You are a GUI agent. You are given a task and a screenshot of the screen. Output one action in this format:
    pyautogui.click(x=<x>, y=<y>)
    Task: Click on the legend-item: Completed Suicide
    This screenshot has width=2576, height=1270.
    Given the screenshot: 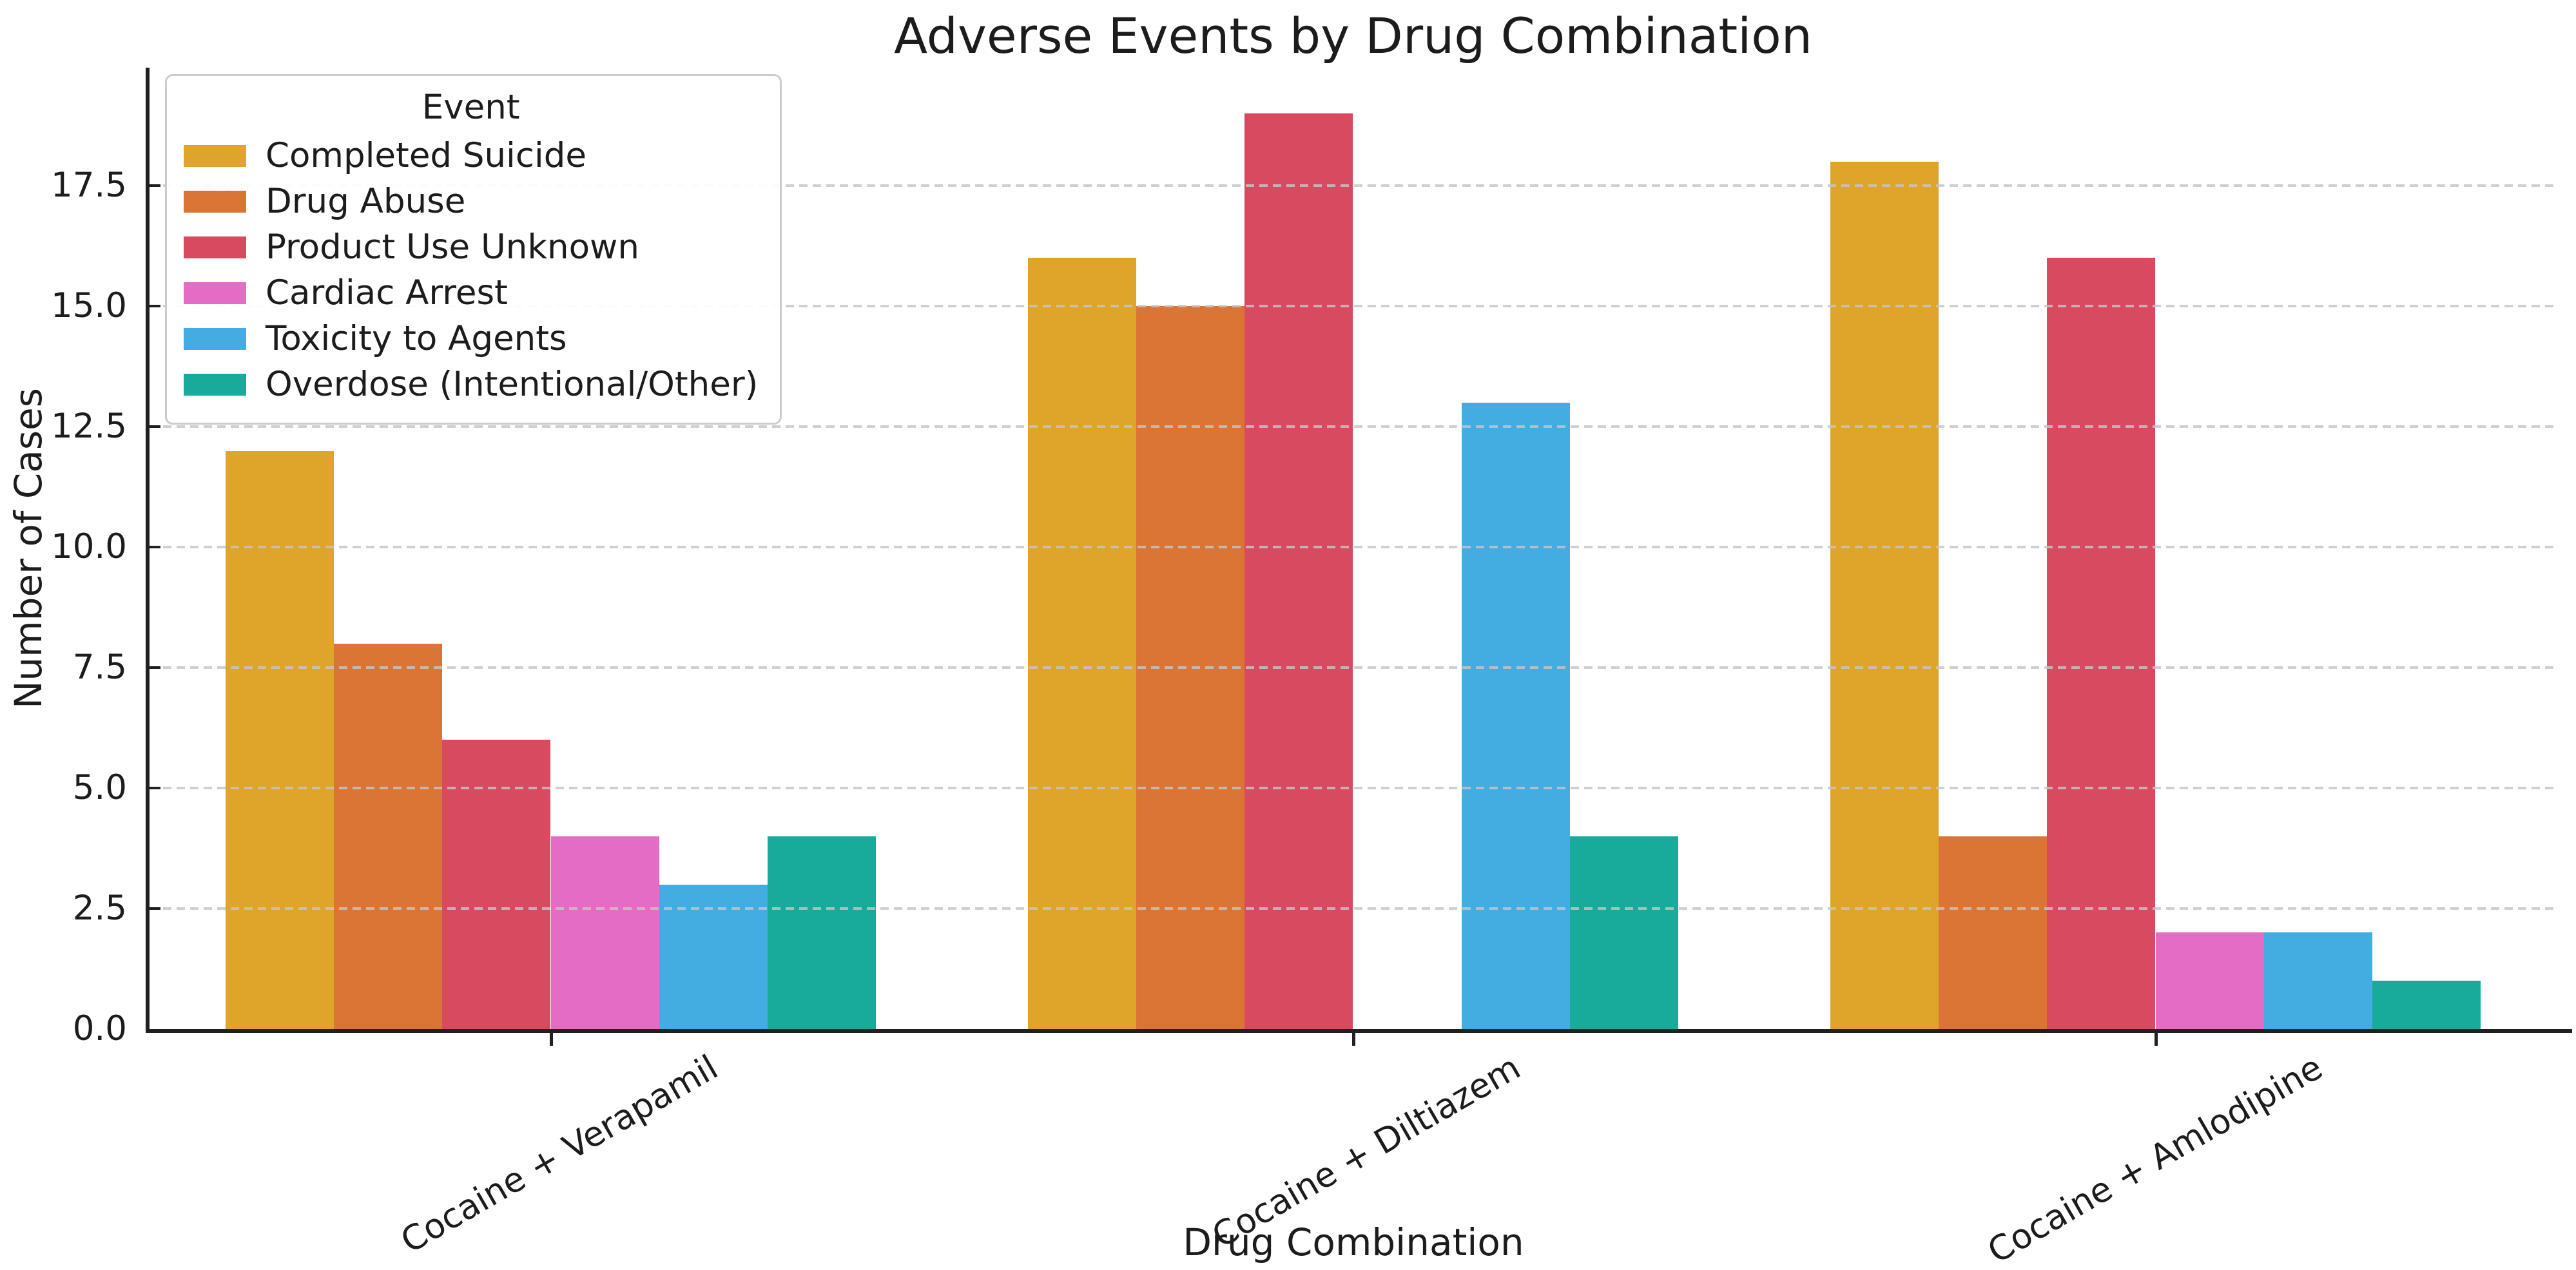 What is the action you would take?
    pyautogui.click(x=471, y=155)
    